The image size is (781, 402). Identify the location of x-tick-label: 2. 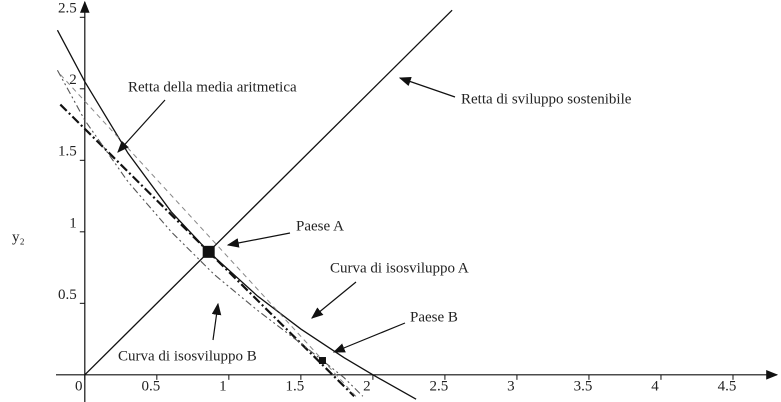
(367, 386).